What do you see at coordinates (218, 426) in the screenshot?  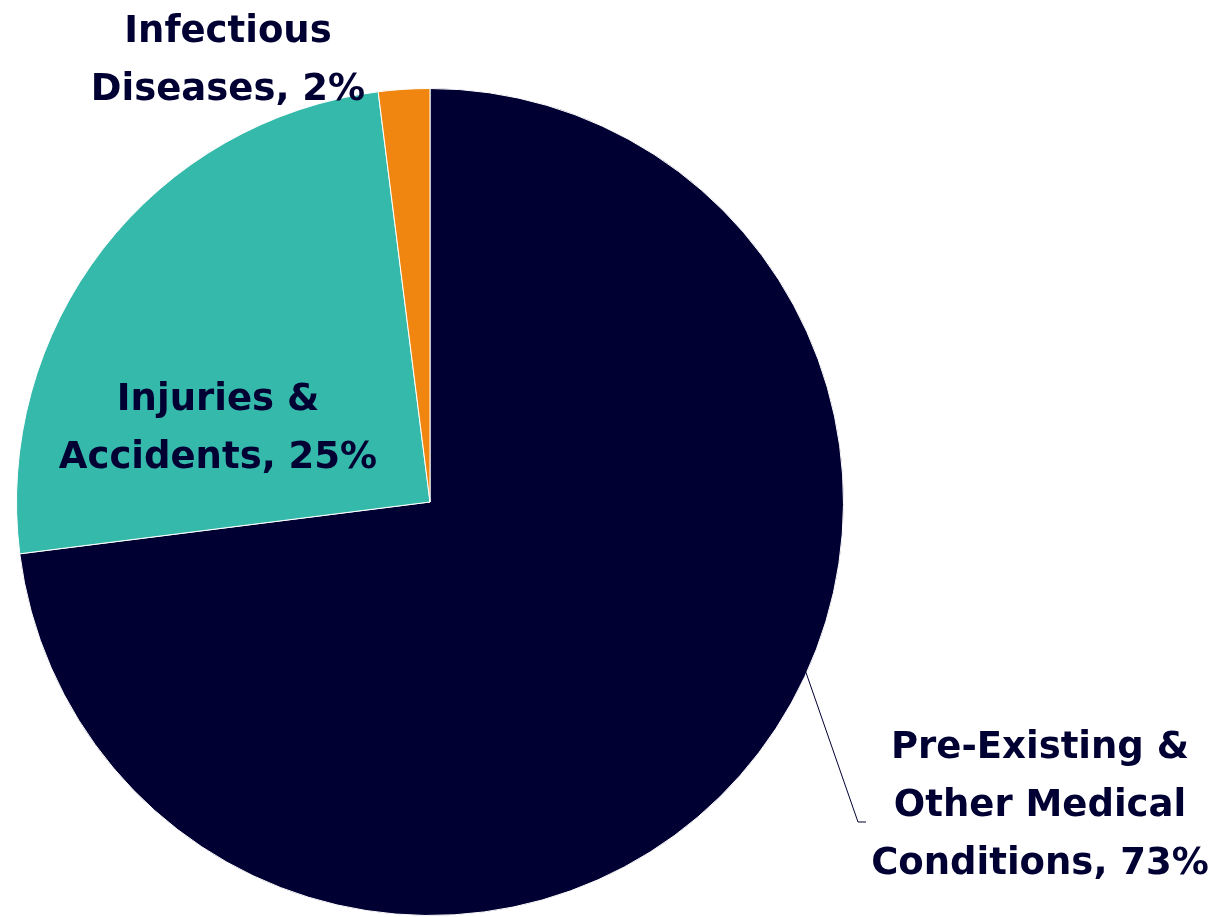 I see `slice-label: Injuries & Accidents, 25%` at bounding box center [218, 426].